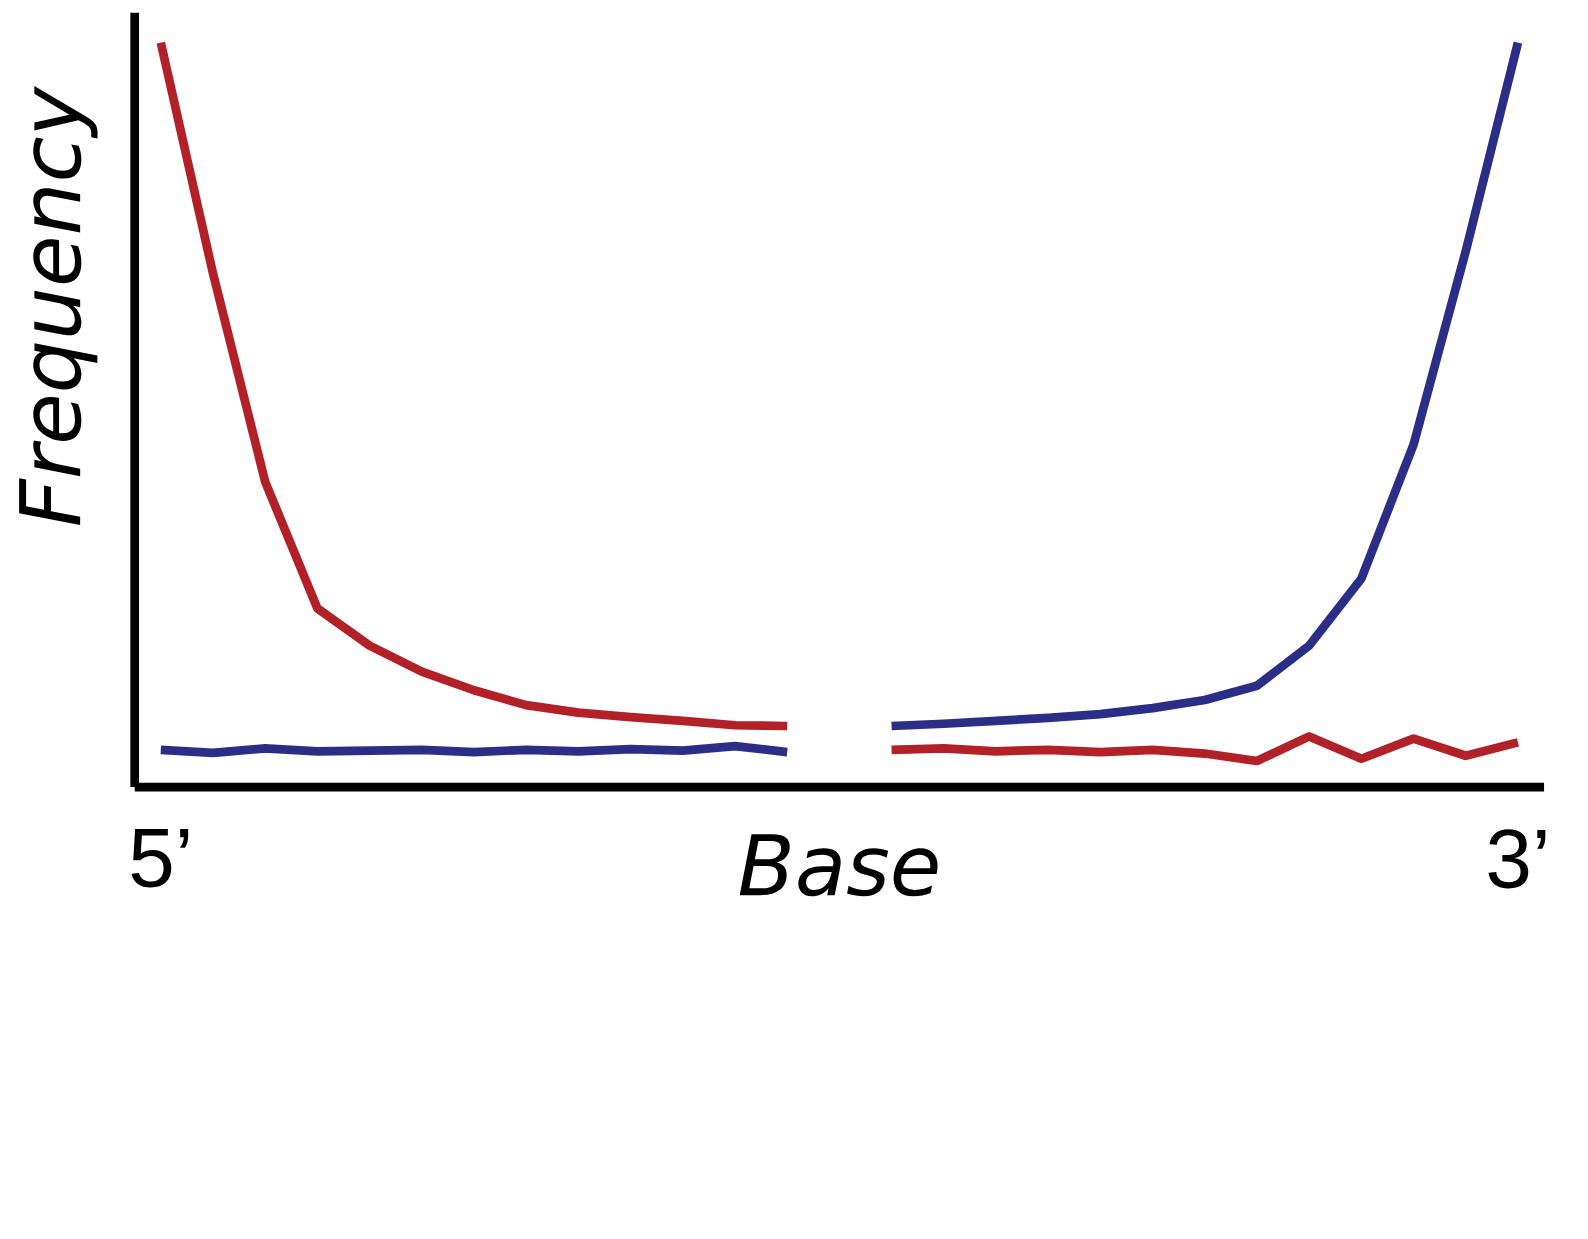 The height and width of the screenshot is (1239, 1588). I want to click on x-tick-label: 5’, so click(160, 858).